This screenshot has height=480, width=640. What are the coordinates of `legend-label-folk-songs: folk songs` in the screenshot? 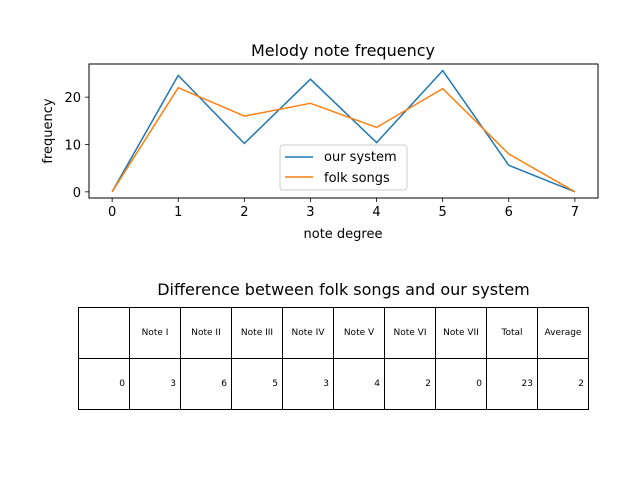 It's located at (357, 178).